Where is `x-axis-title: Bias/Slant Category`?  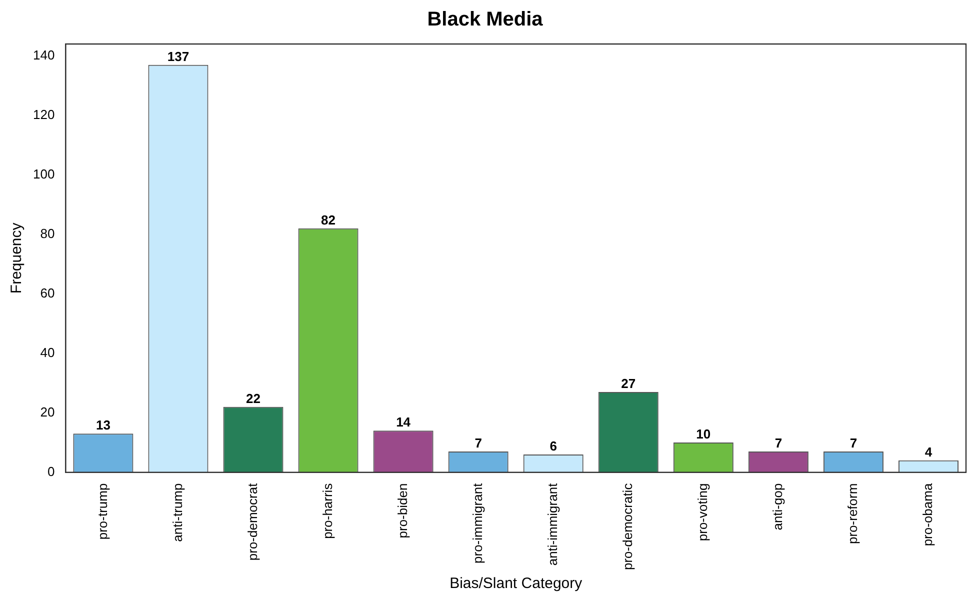 x-axis-title: Bias/Slant Category is located at coordinates (516, 583).